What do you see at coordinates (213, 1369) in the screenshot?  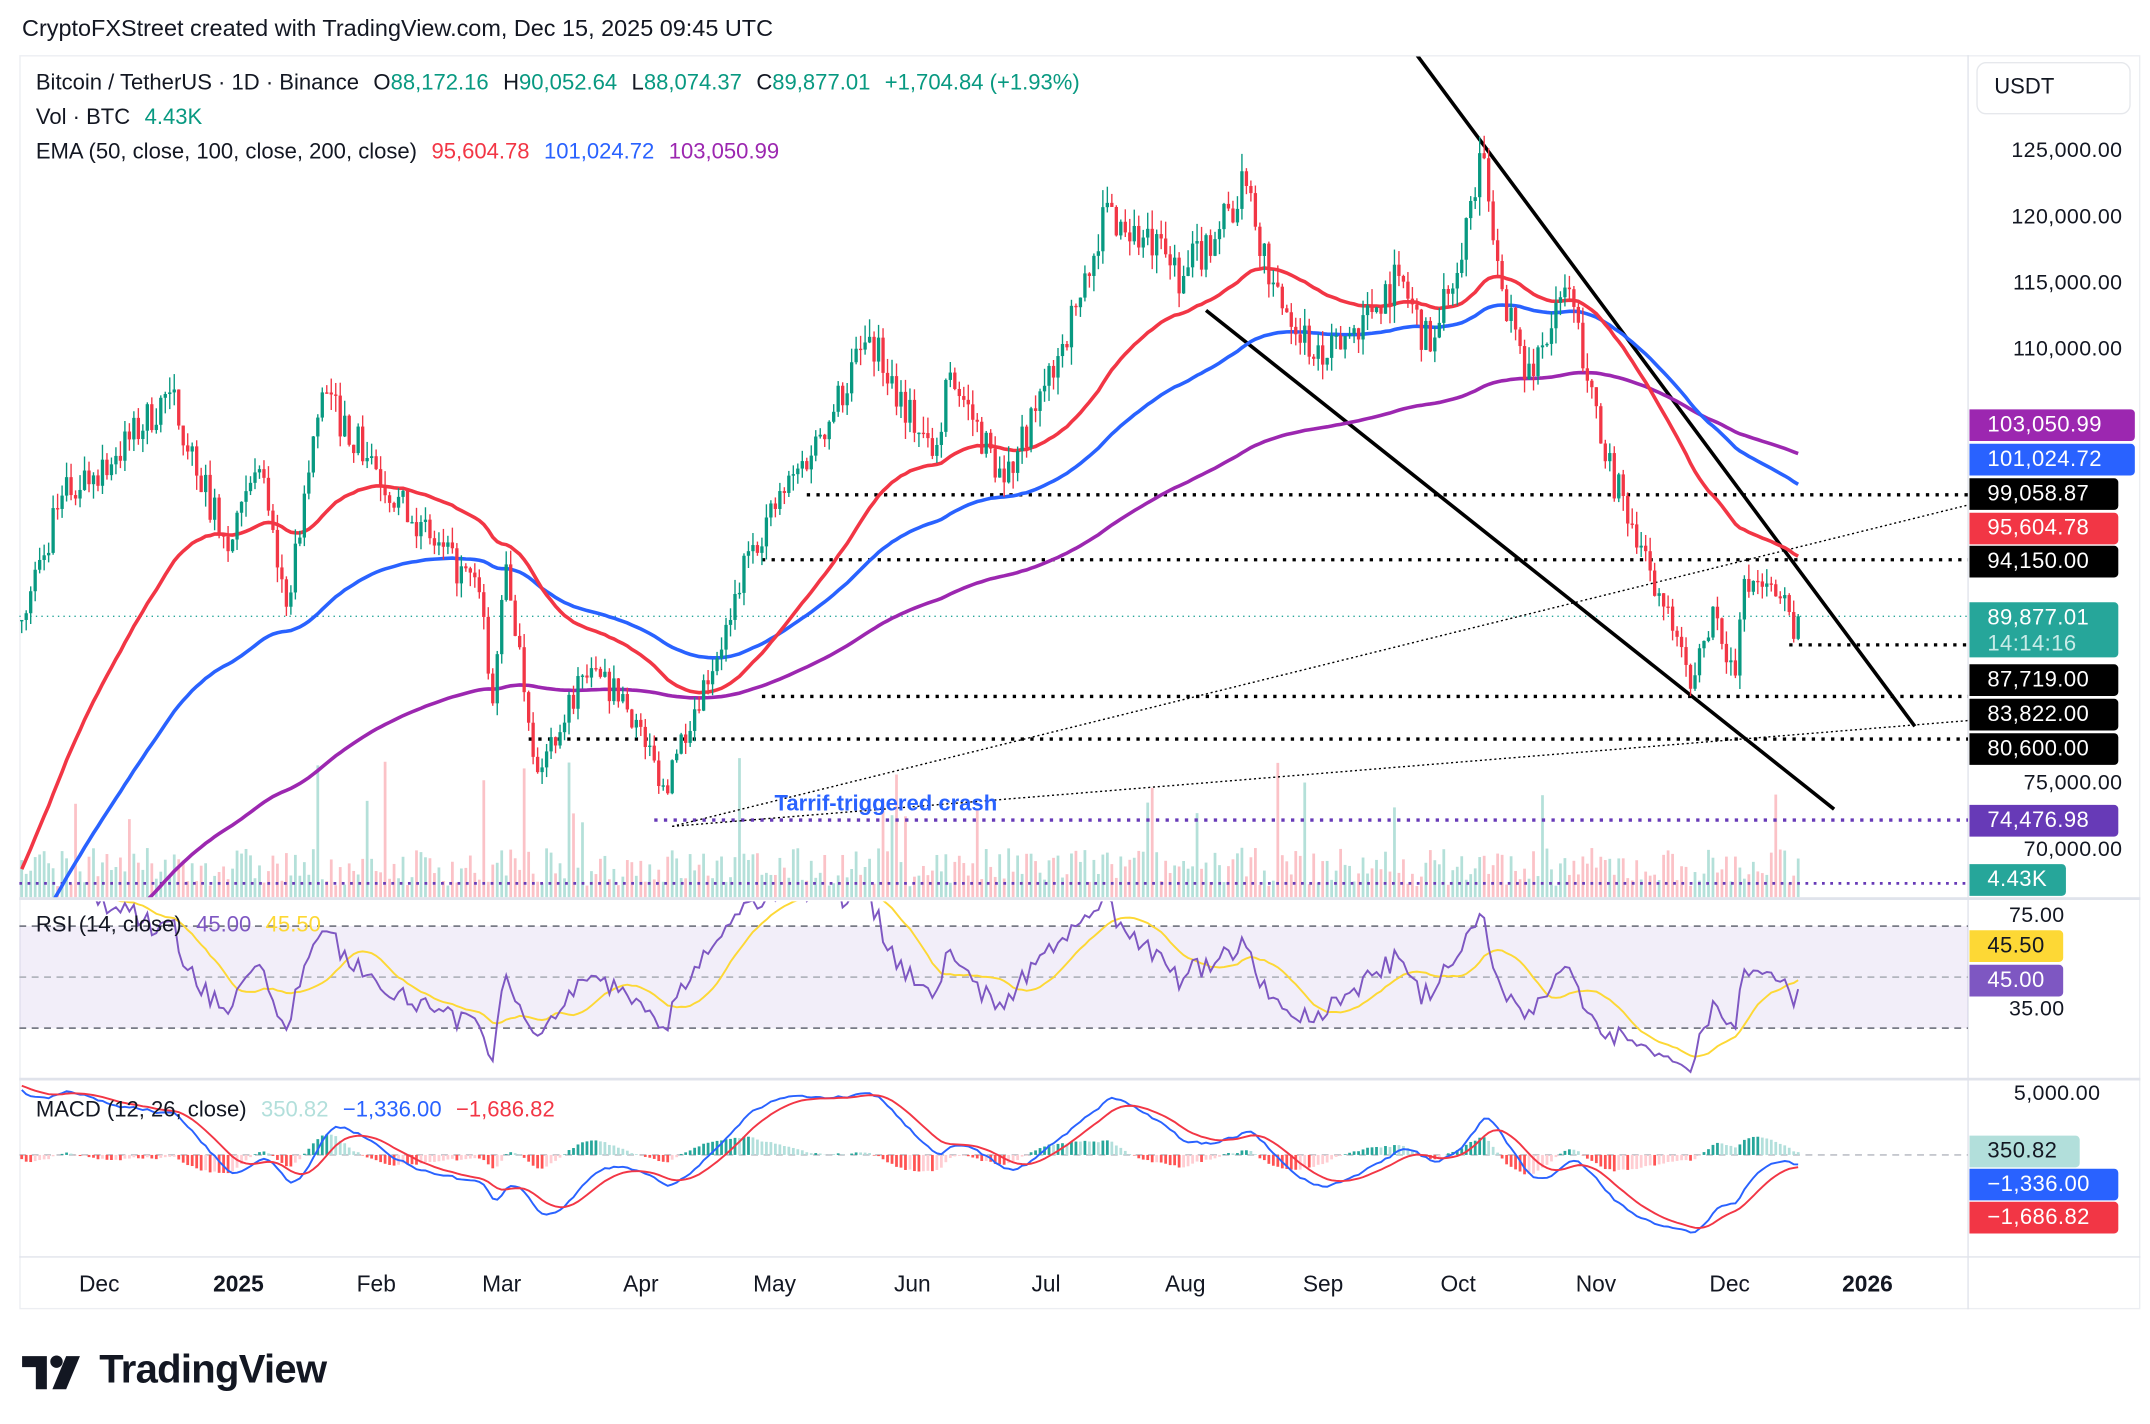 I see `tradingview-wordmark: TradingView` at bounding box center [213, 1369].